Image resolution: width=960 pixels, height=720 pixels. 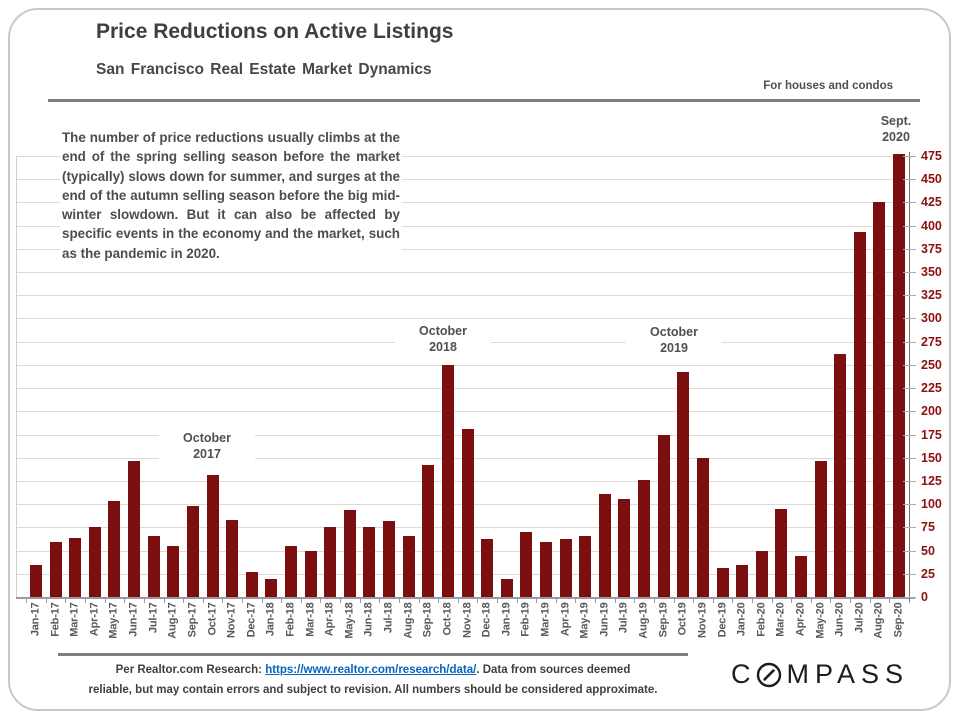 I want to click on chart-annotation: October 2017, so click(x=207, y=446).